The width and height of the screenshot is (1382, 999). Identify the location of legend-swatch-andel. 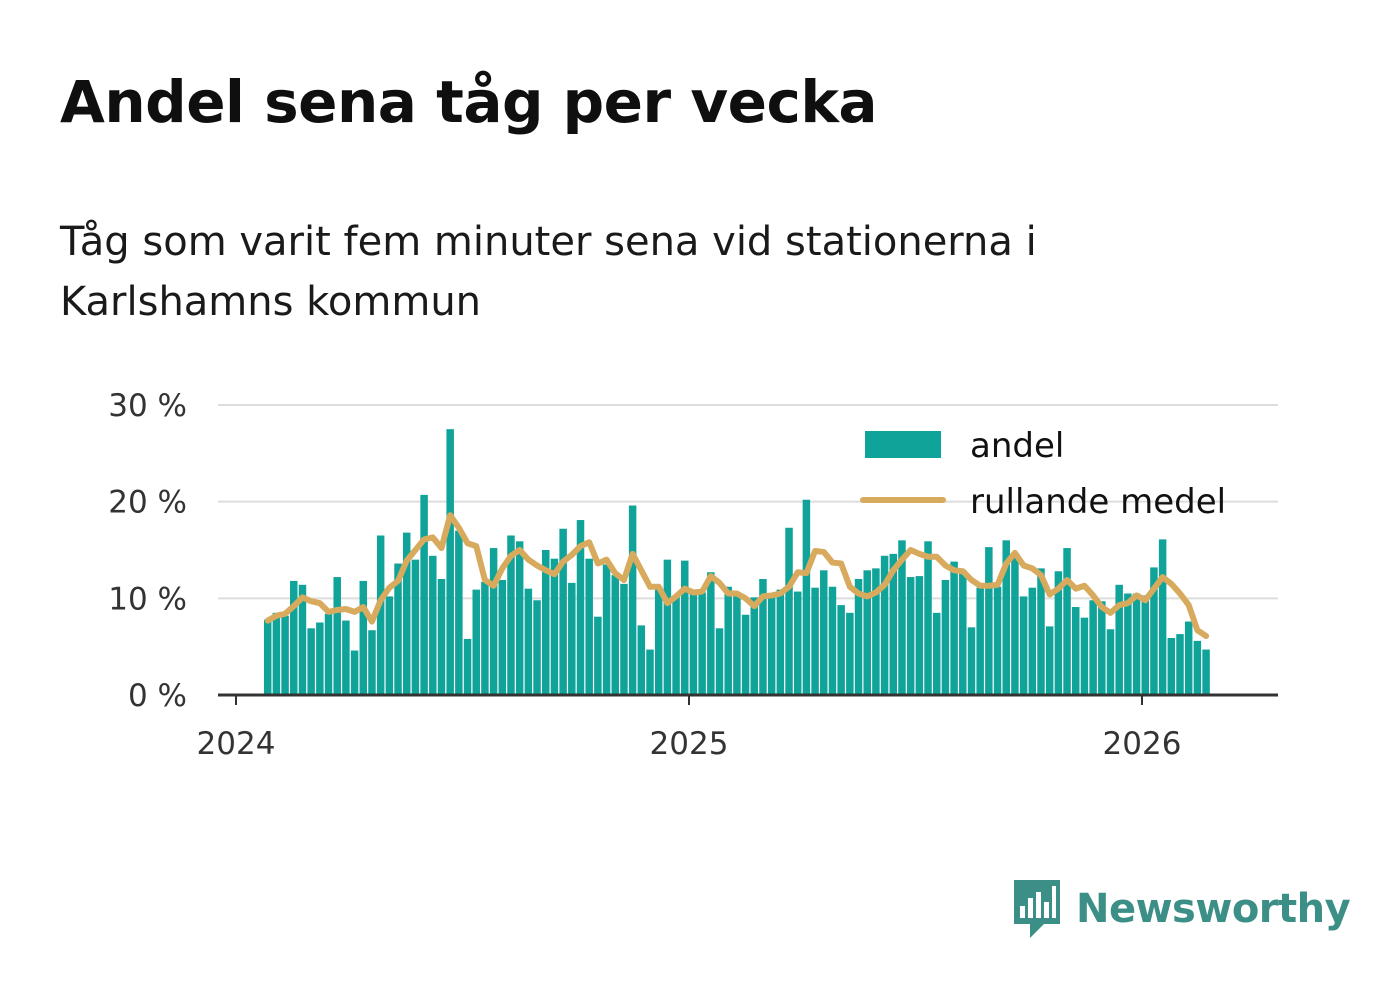
(903, 444).